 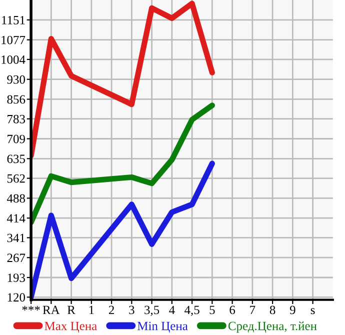 I want to click on x-tick-label: 6, so click(x=233, y=310).